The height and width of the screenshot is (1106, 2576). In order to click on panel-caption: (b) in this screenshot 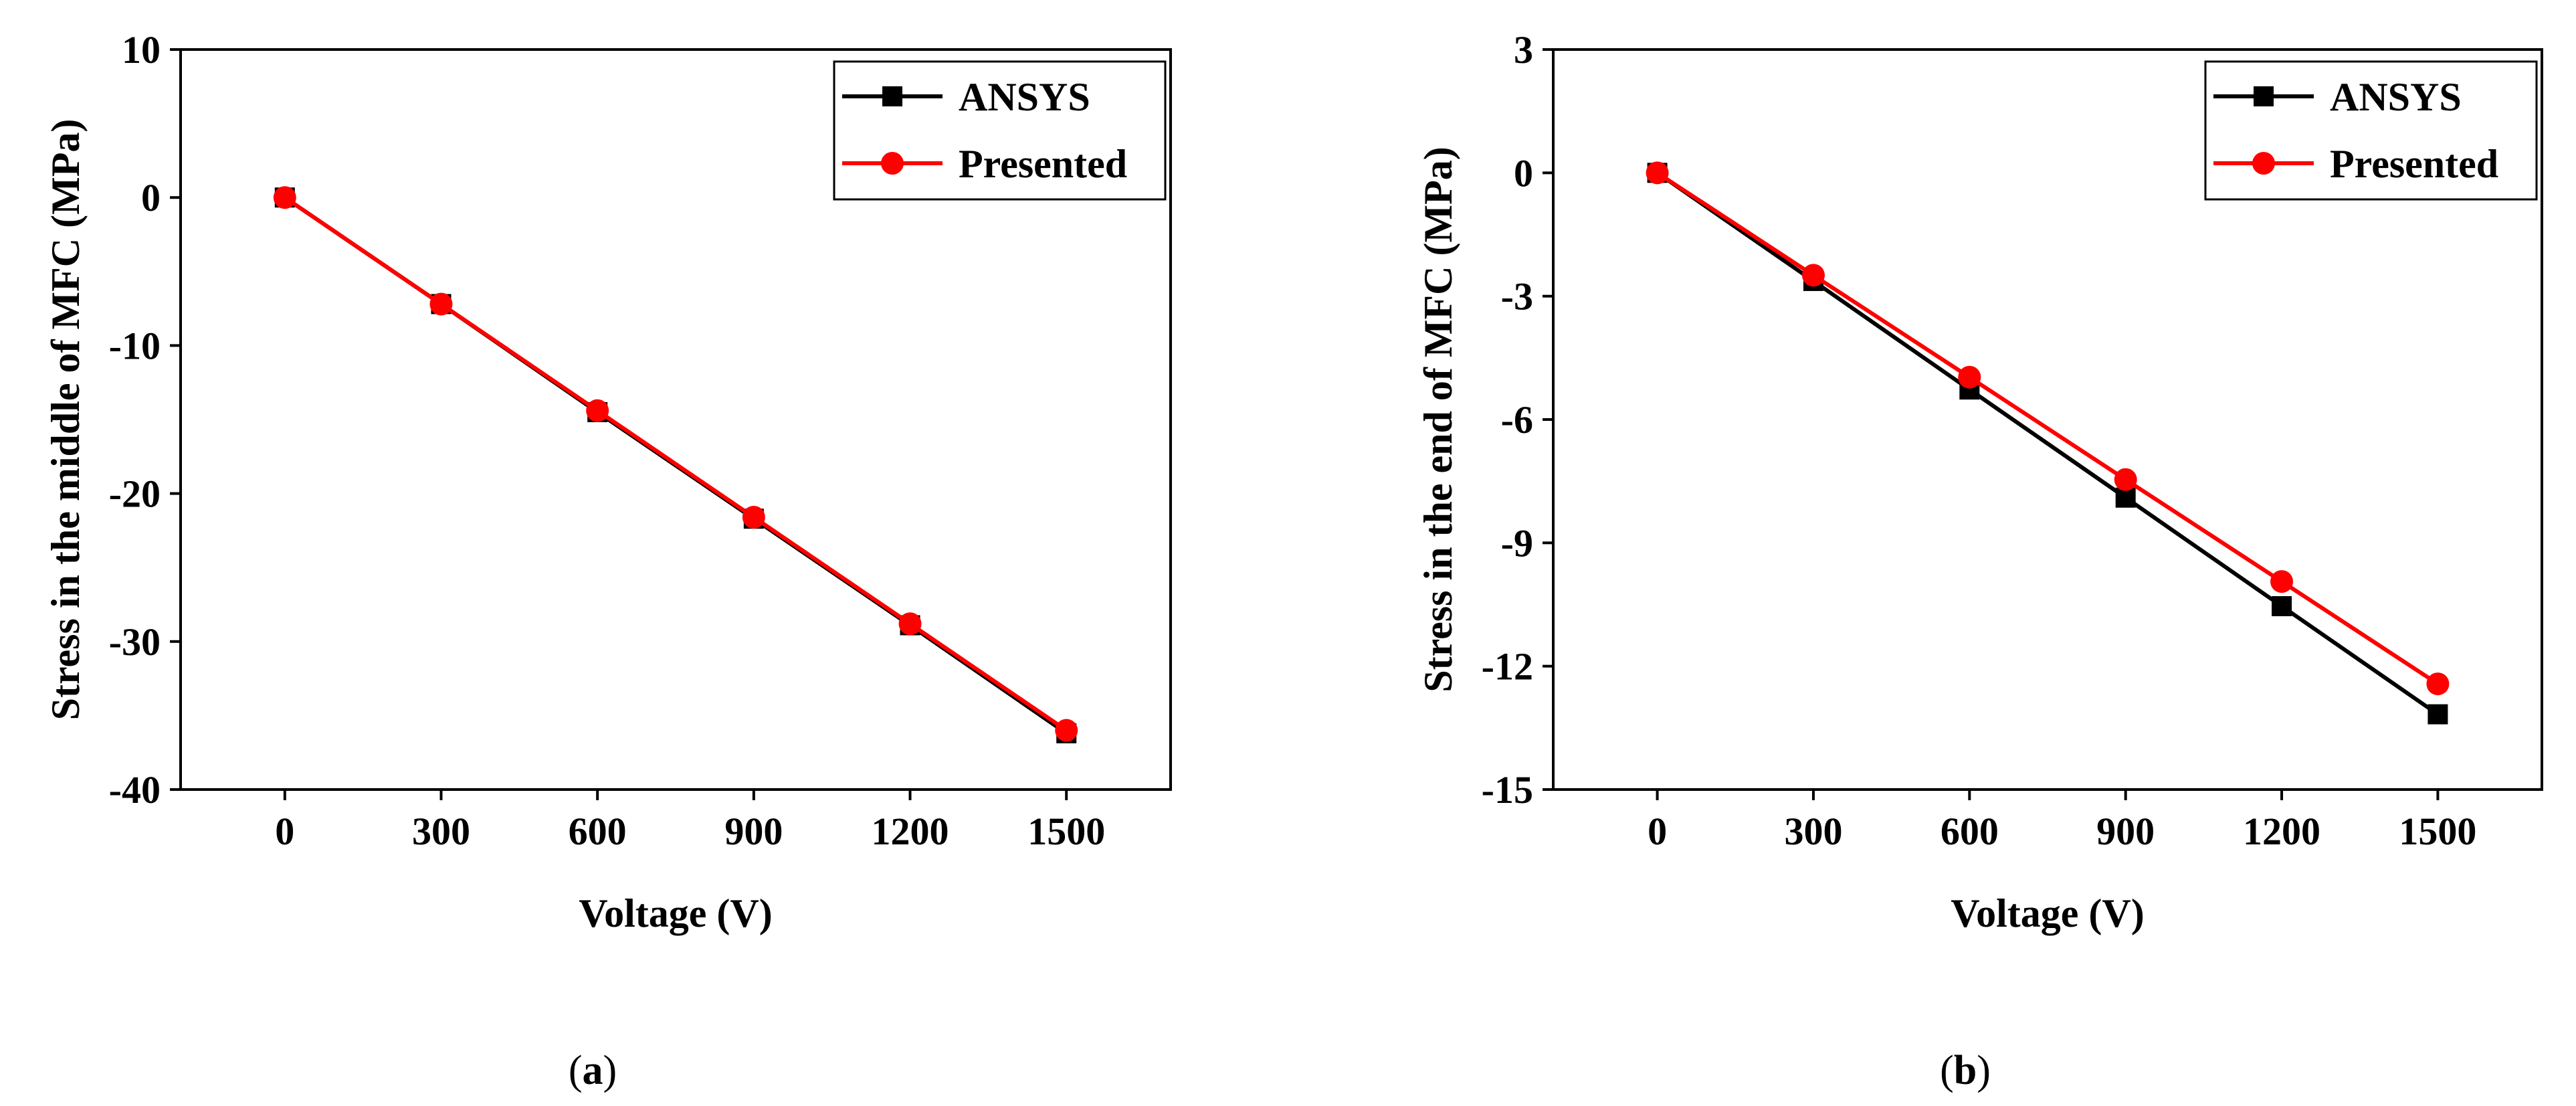, I will do `click(1966, 1070)`.